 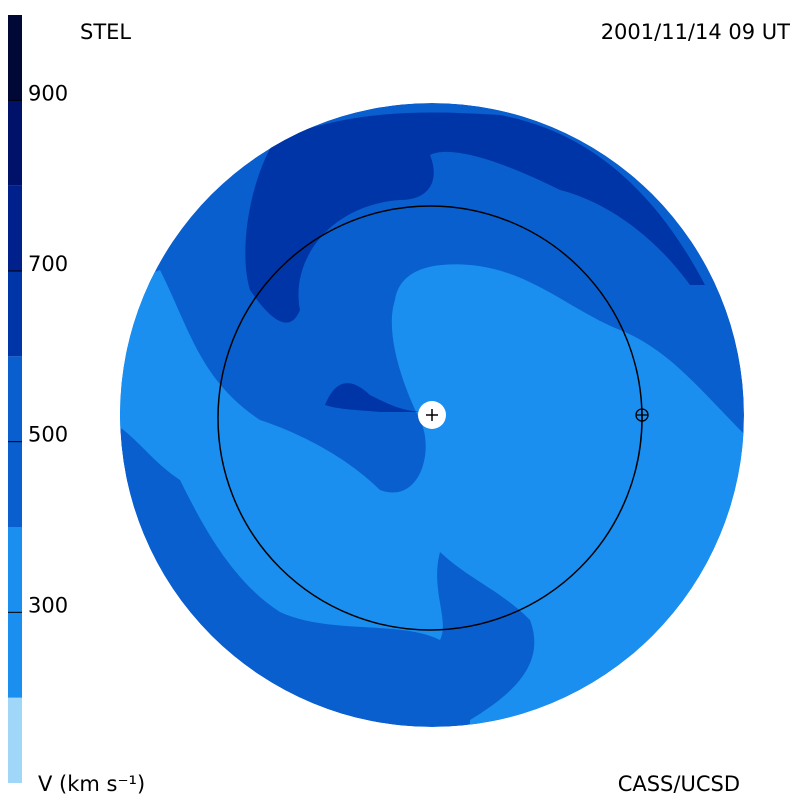 What do you see at coordinates (48, 264) in the screenshot?
I see `colorbar-tick-label: 700` at bounding box center [48, 264].